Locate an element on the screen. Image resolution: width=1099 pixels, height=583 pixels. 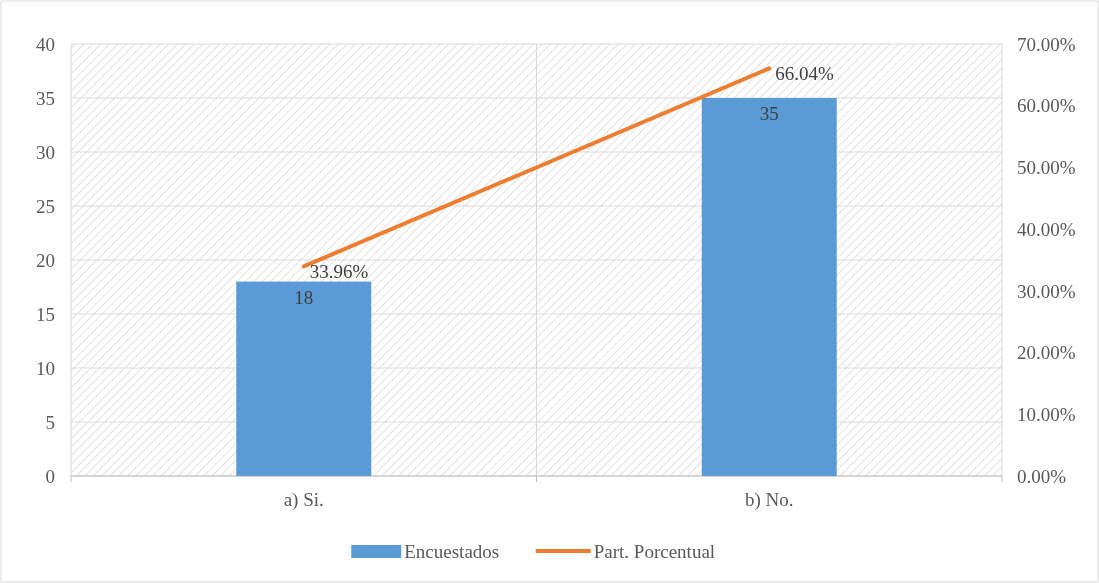
y2-tick-label: 20.00% is located at coordinates (1046, 353).